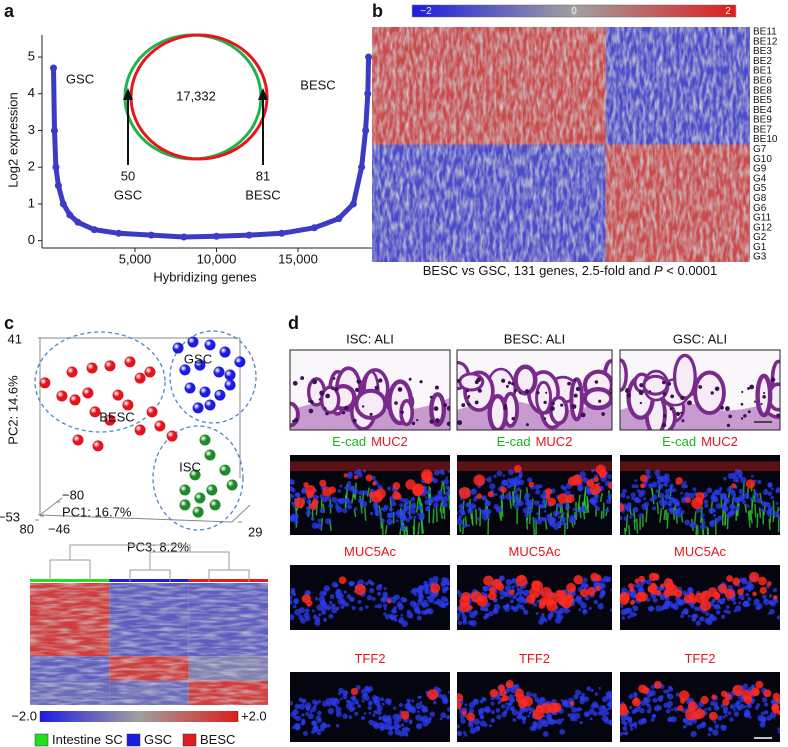 The image size is (788, 747). Describe the element at coordinates (679, 441) in the screenshot. I see `stain-name: E-cad` at that location.